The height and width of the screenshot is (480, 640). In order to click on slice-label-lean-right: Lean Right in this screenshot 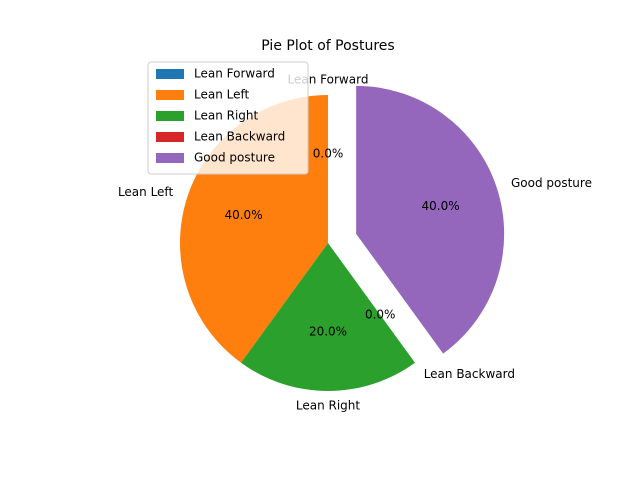, I will do `click(328, 405)`.